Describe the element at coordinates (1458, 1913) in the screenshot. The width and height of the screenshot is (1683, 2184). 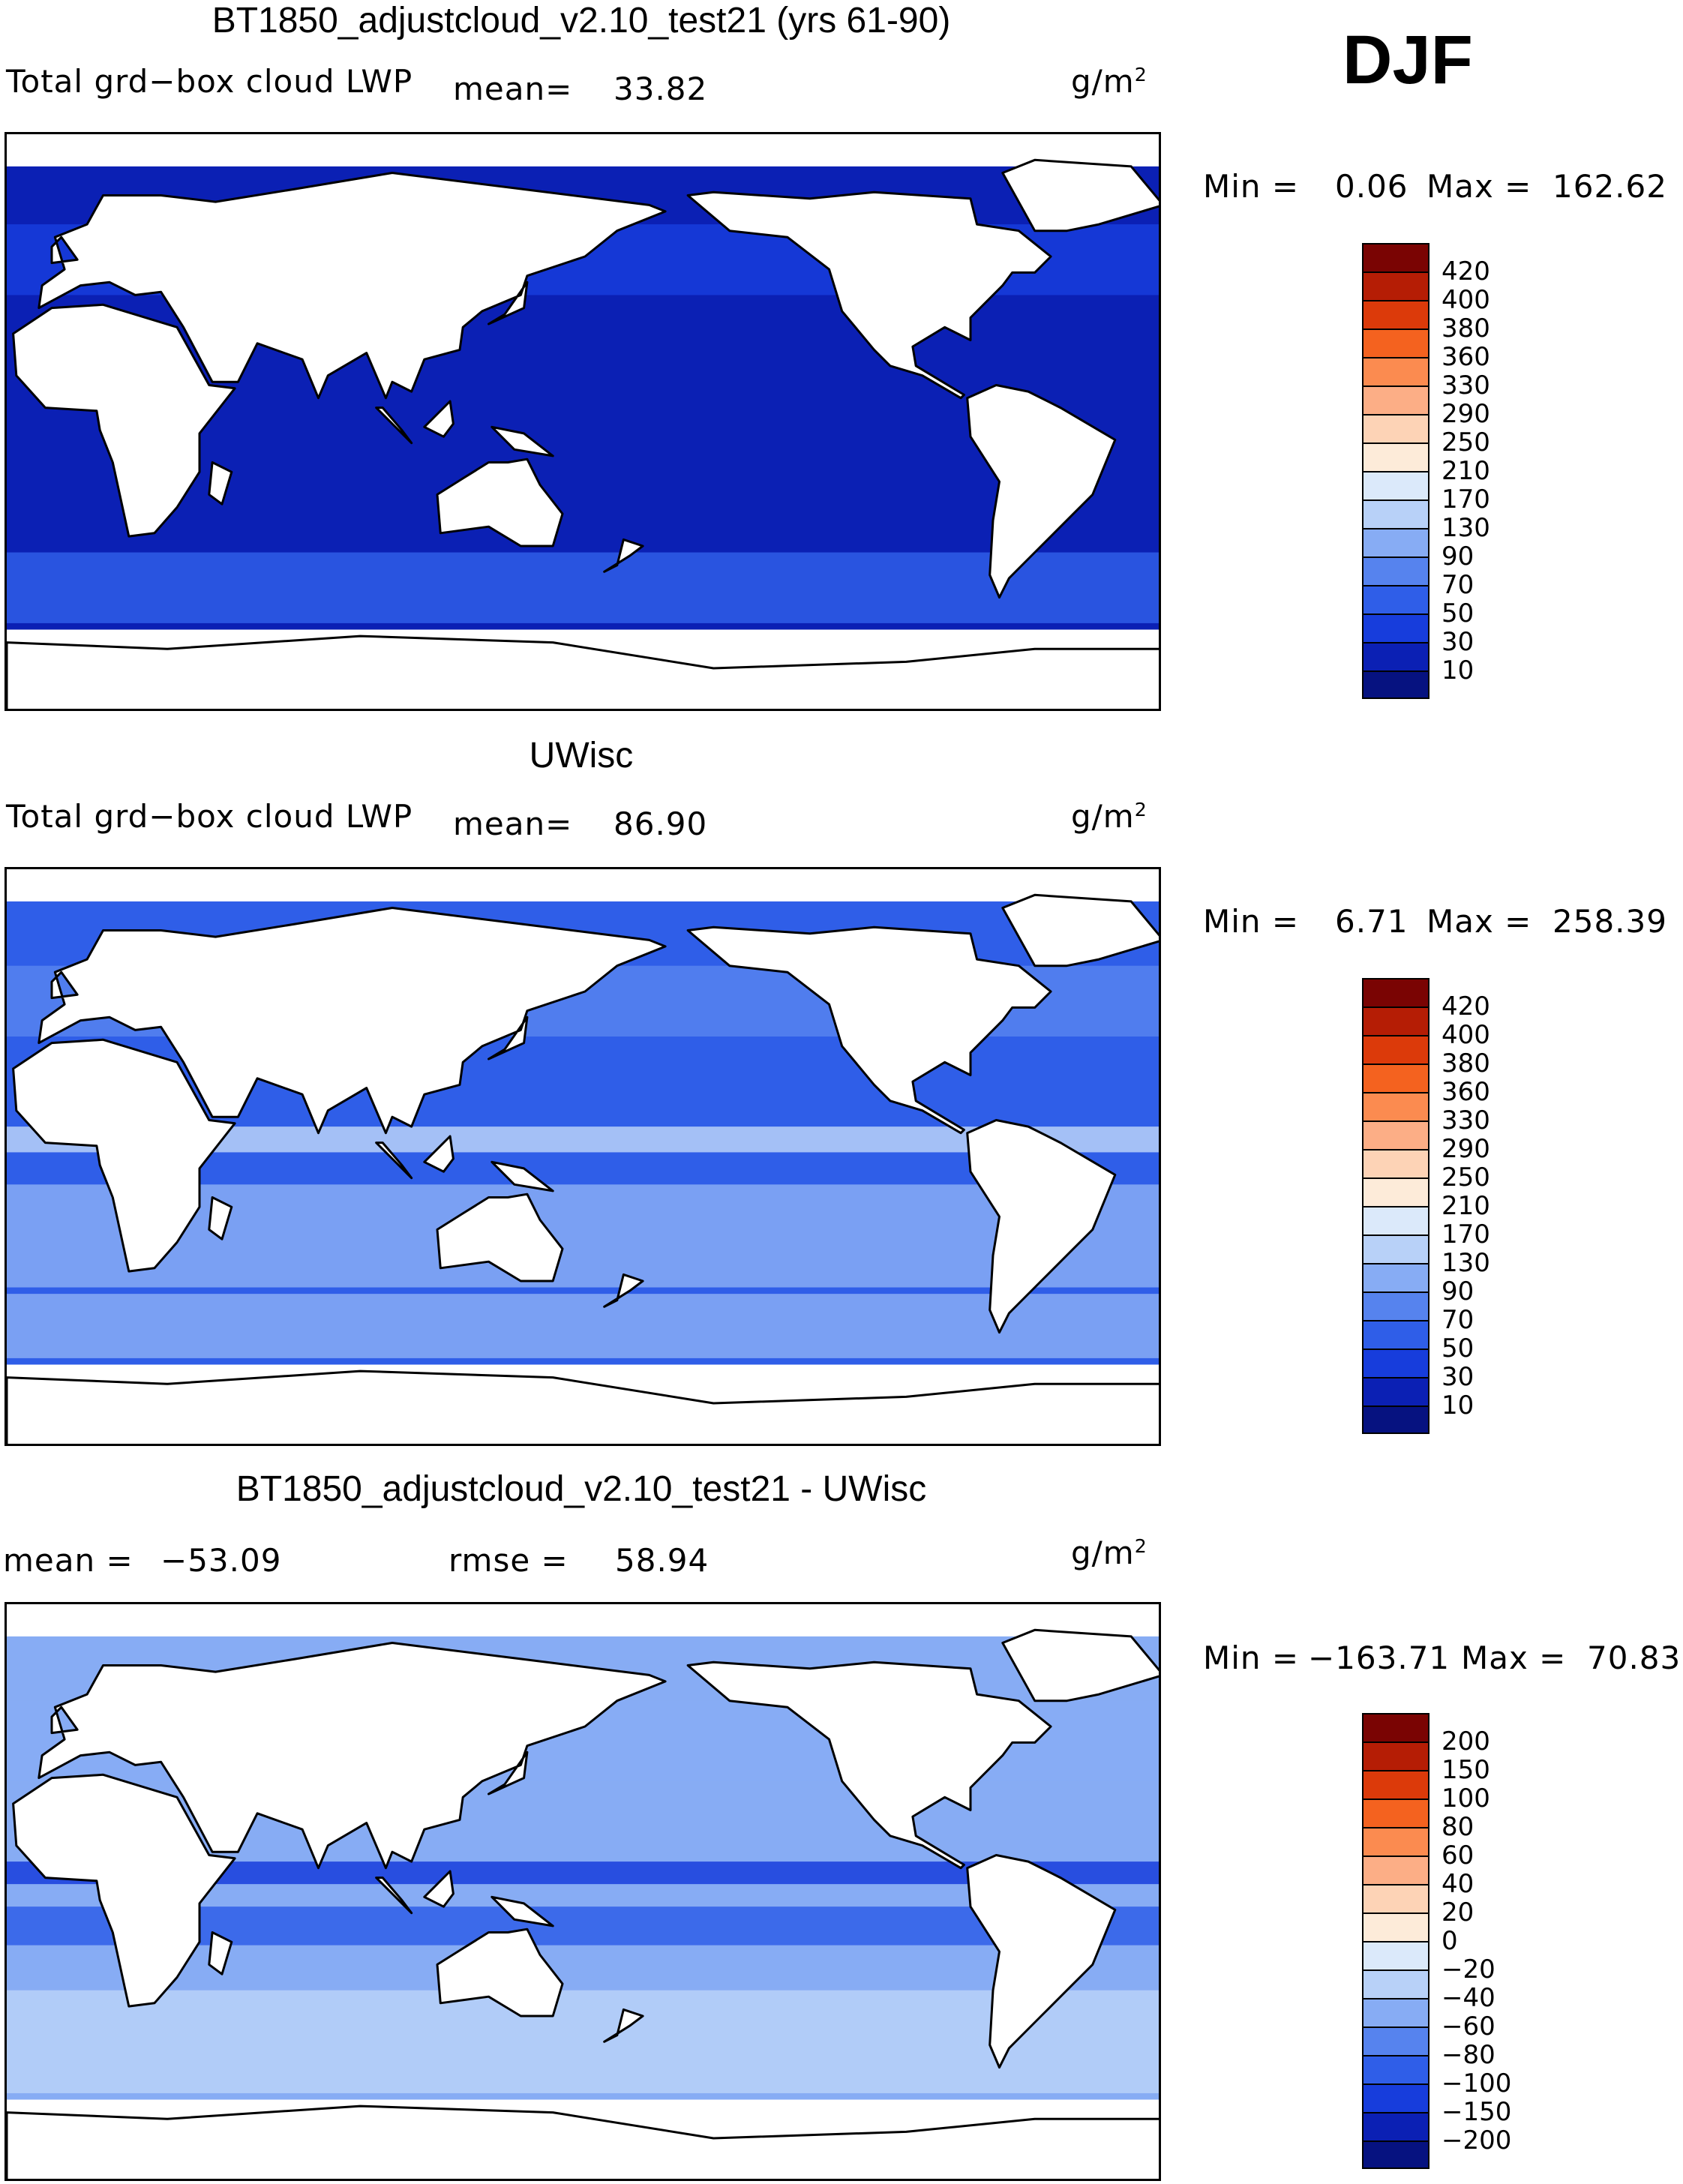
I see `colorbar-label: 20` at that location.